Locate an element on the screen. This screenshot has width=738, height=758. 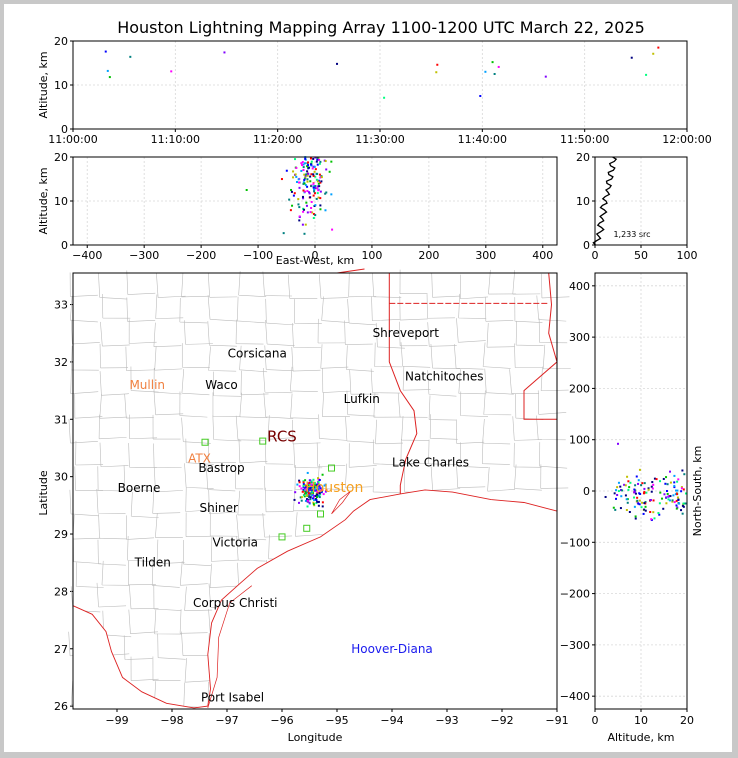
map-place-label: Lake Charles is located at coordinates (430, 462).